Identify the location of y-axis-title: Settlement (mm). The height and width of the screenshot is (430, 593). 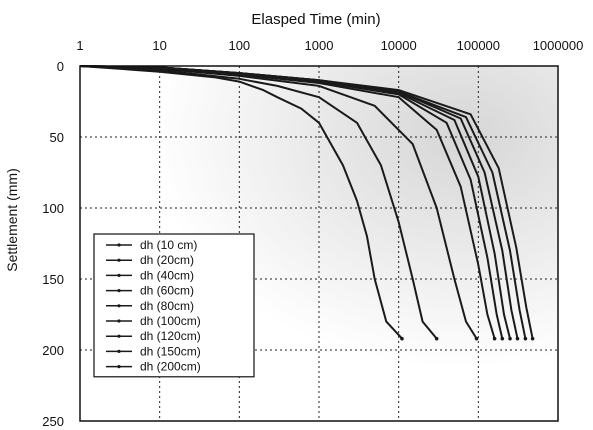
(12, 219).